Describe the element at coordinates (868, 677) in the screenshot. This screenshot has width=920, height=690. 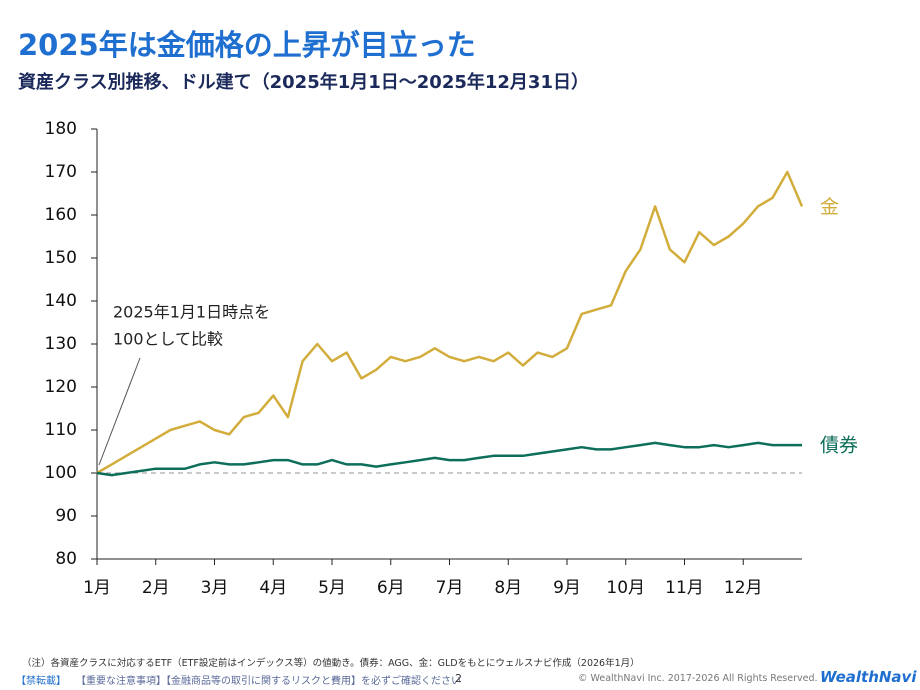
I see `logo: WealthNavi` at that location.